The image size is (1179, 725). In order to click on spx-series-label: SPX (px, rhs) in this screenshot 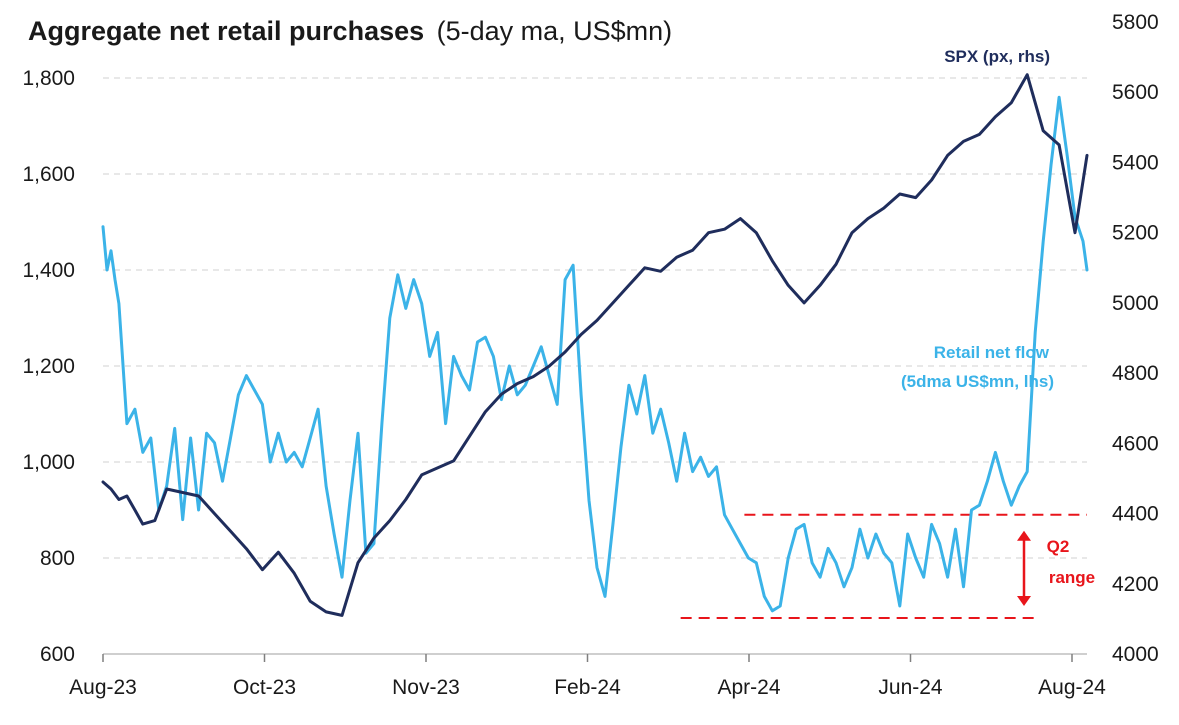, I will do `click(997, 56)`.